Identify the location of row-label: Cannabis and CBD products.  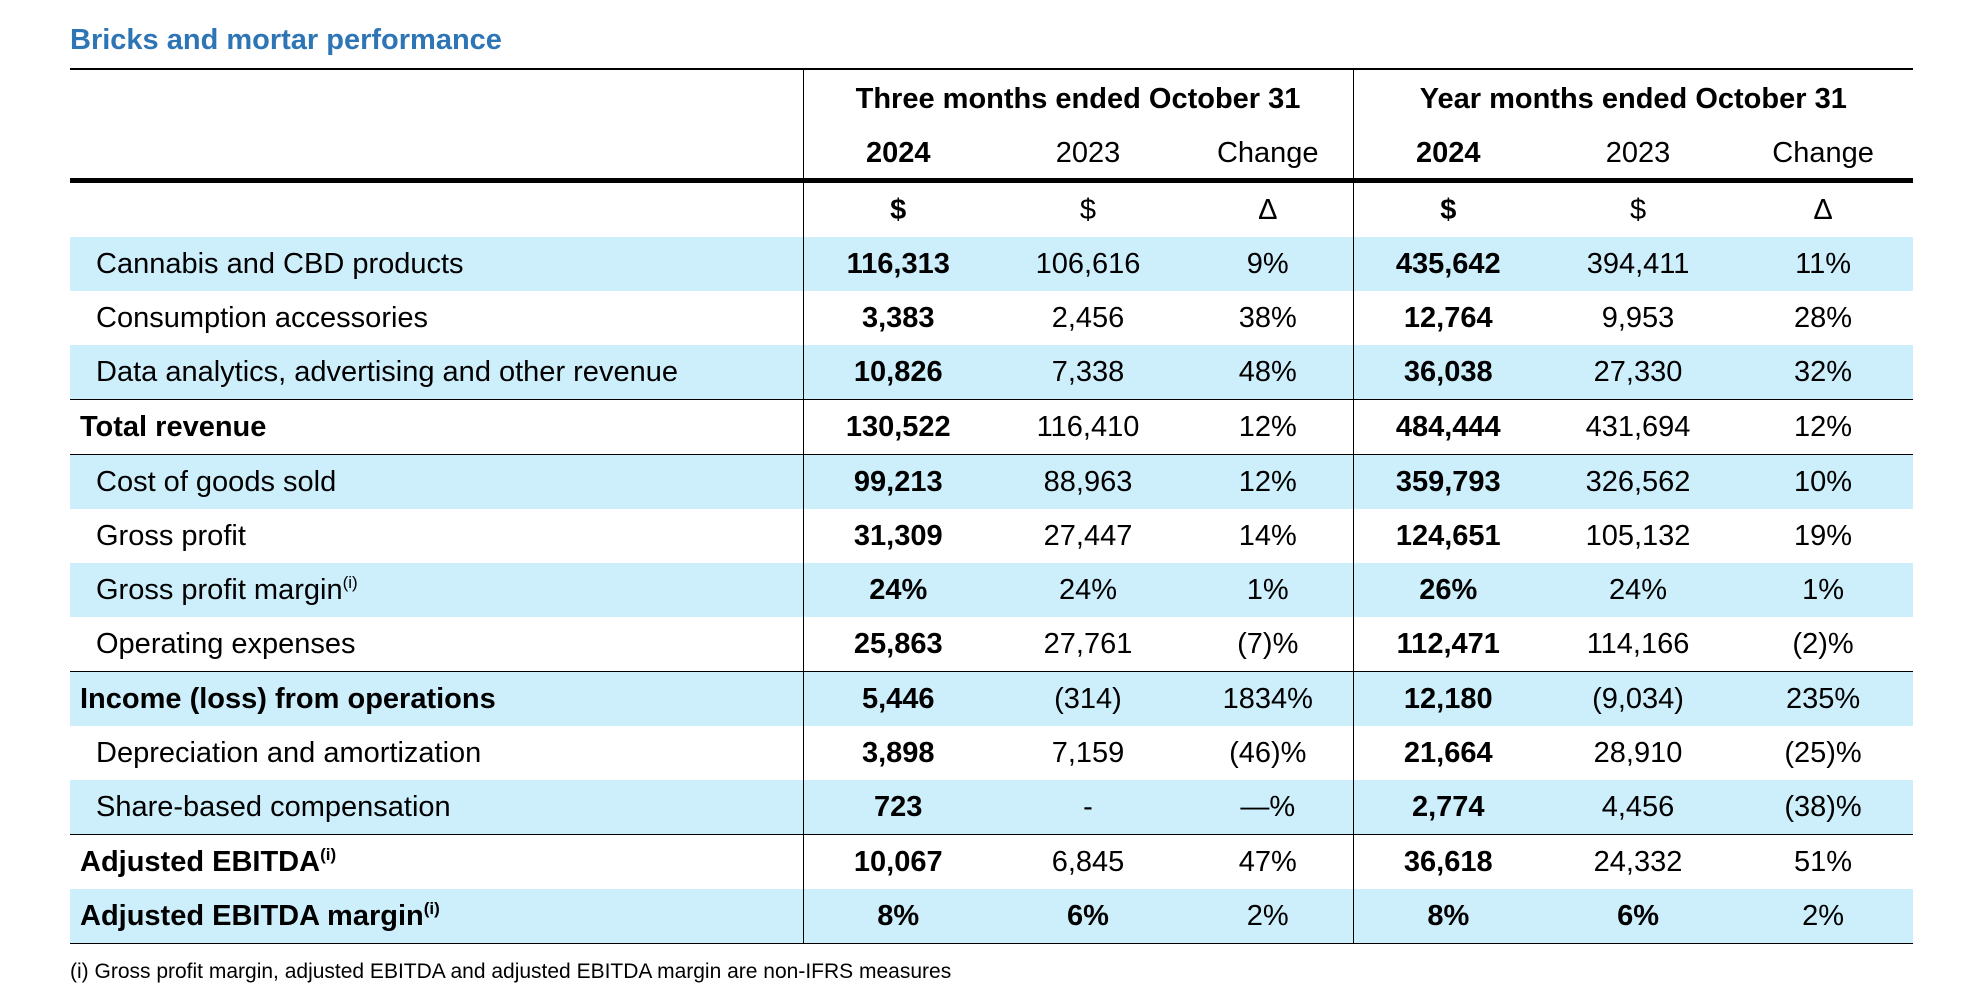
(436, 264).